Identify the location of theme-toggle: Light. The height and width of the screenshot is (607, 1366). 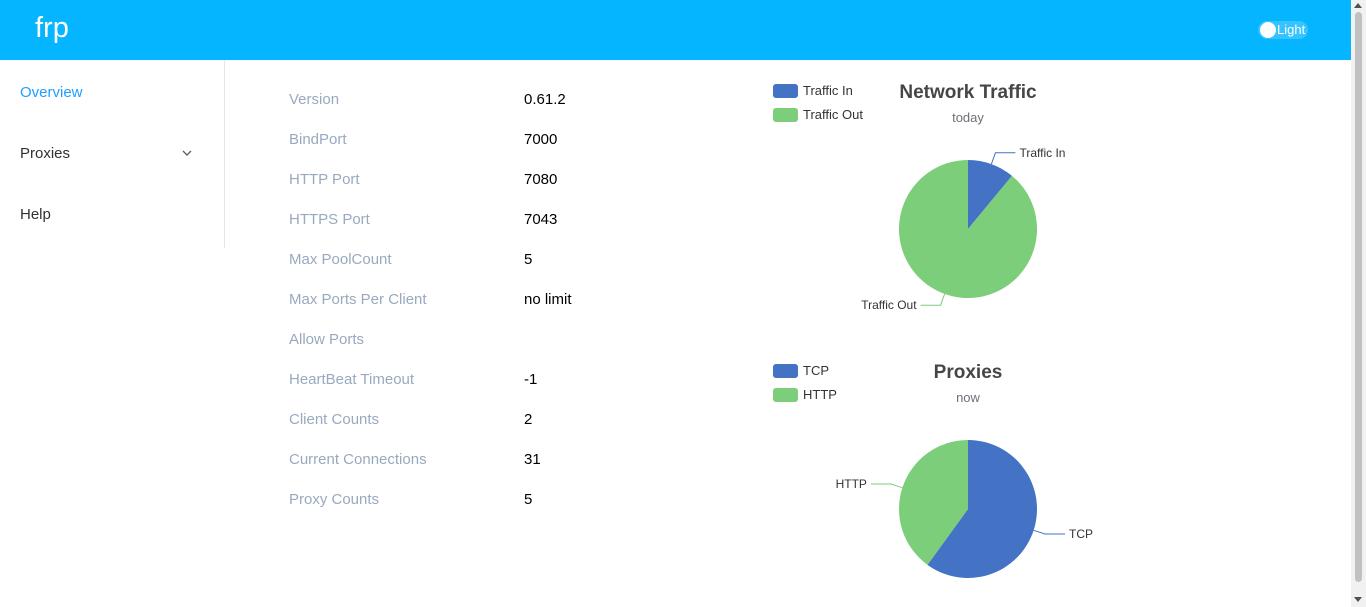
(1283, 30).